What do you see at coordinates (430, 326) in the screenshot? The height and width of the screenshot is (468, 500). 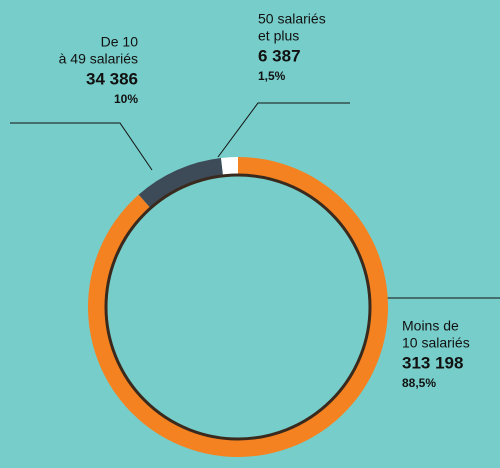 I see `category-label: Moins de` at bounding box center [430, 326].